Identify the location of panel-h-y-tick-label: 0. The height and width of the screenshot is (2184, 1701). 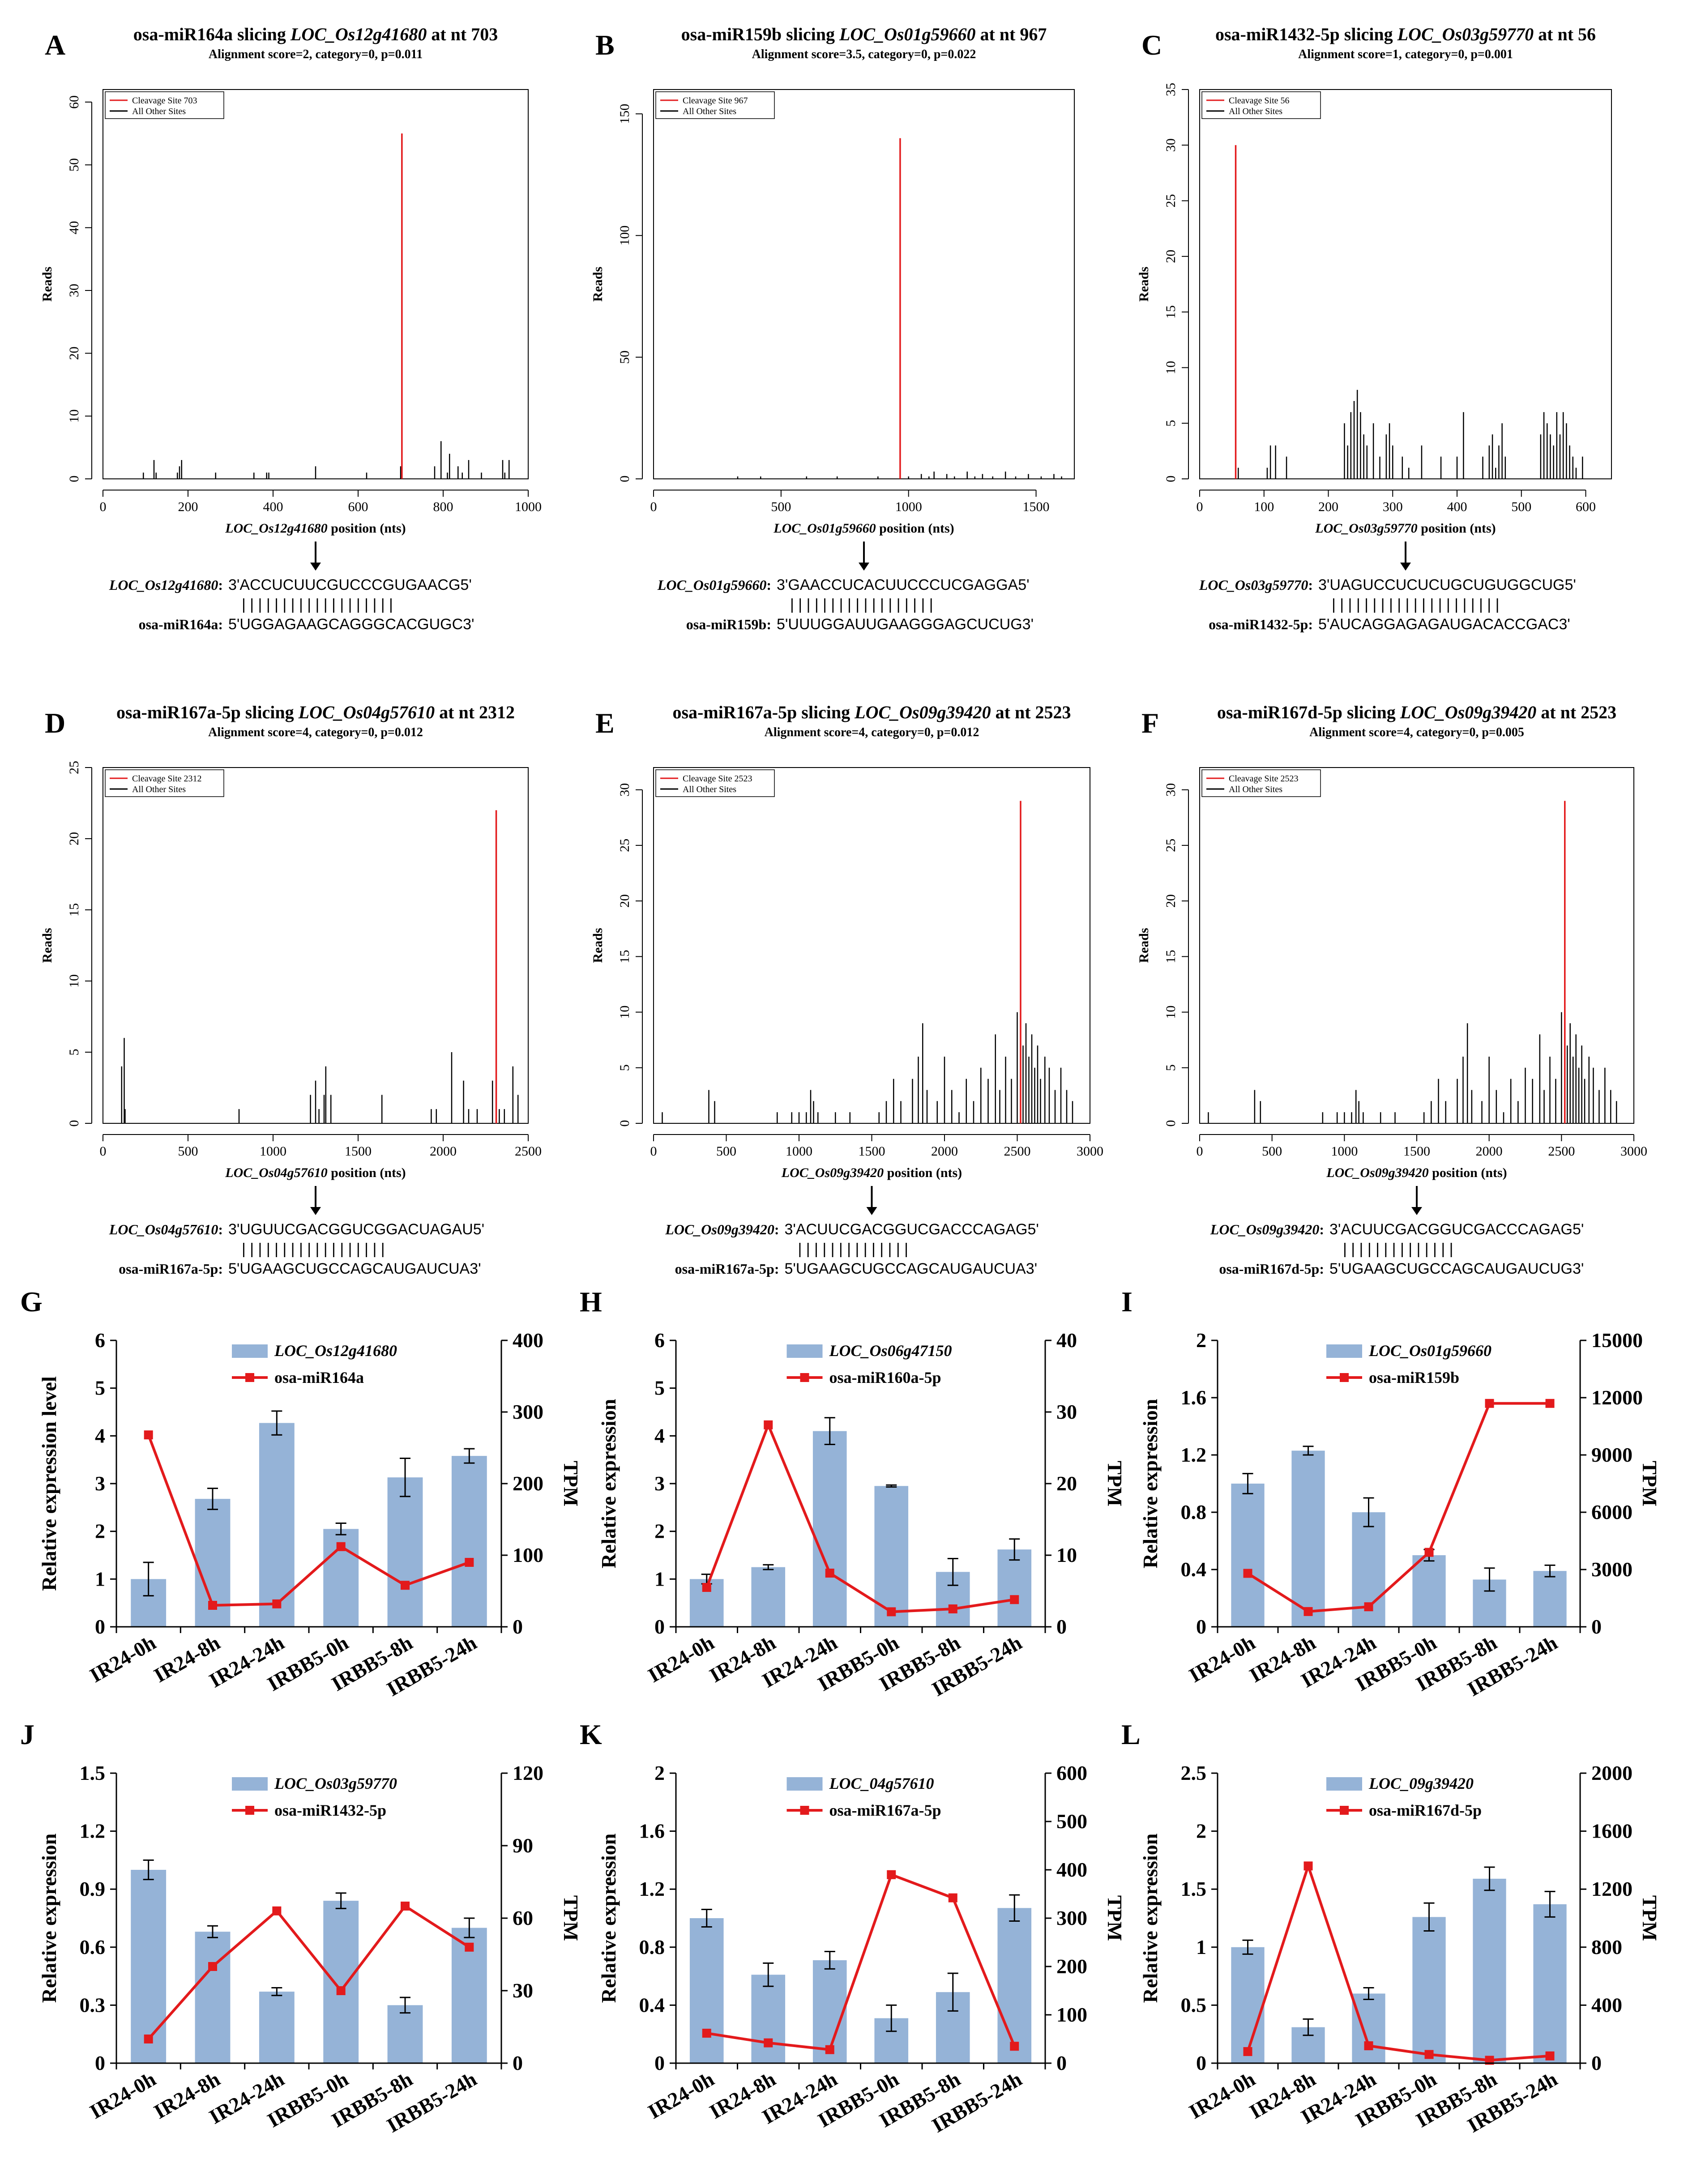
(659, 1626).